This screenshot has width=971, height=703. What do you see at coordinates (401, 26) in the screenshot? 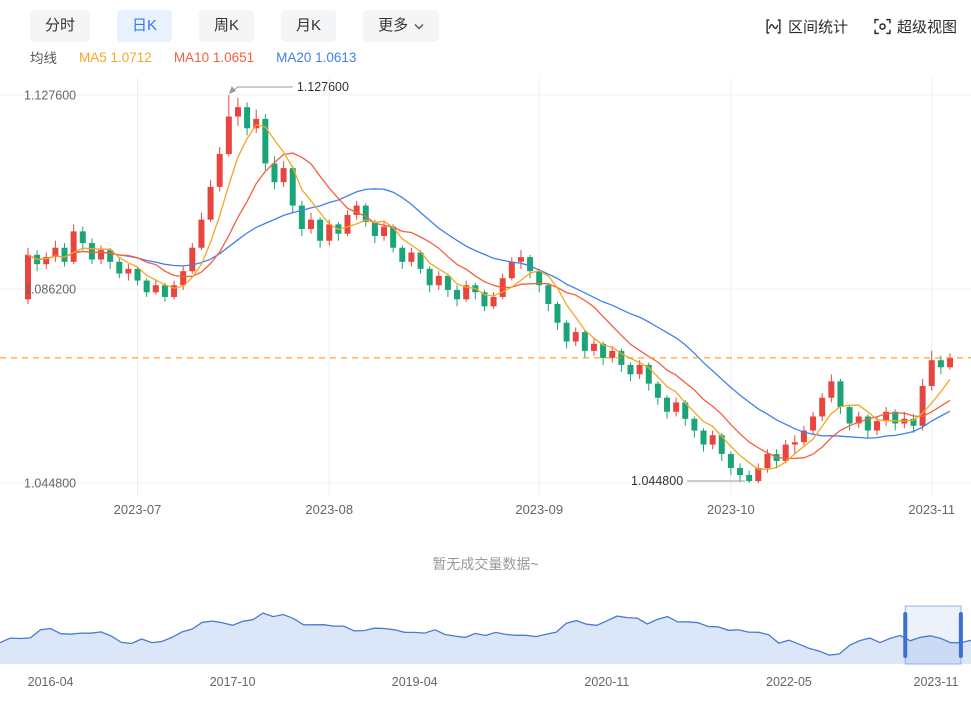
I see `more-button: 更多` at bounding box center [401, 26].